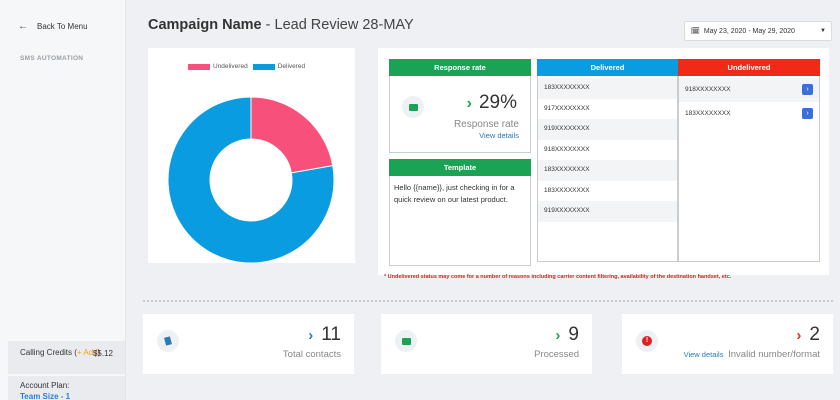 The image size is (840, 400). I want to click on back-to-menu-label: Back To Menu, so click(62, 26).